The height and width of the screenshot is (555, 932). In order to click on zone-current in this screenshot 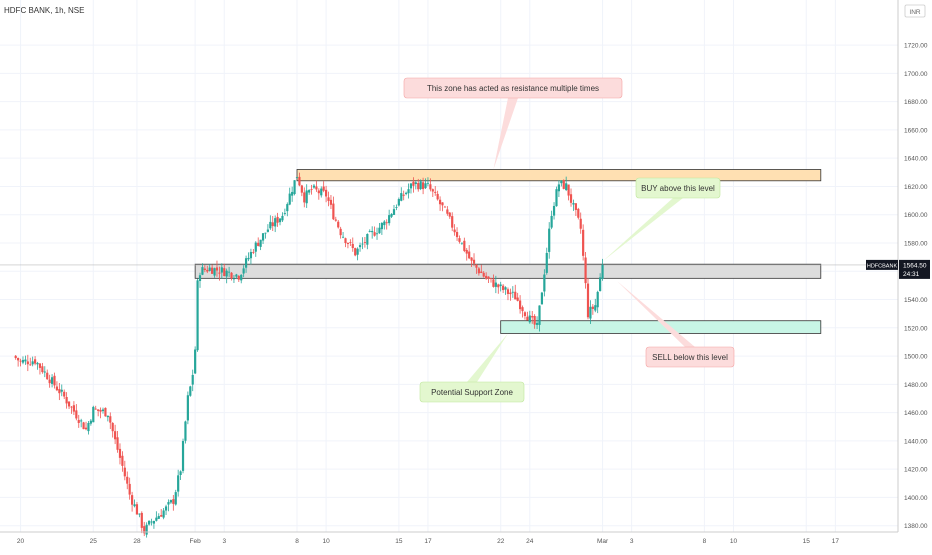, I will do `click(508, 271)`.